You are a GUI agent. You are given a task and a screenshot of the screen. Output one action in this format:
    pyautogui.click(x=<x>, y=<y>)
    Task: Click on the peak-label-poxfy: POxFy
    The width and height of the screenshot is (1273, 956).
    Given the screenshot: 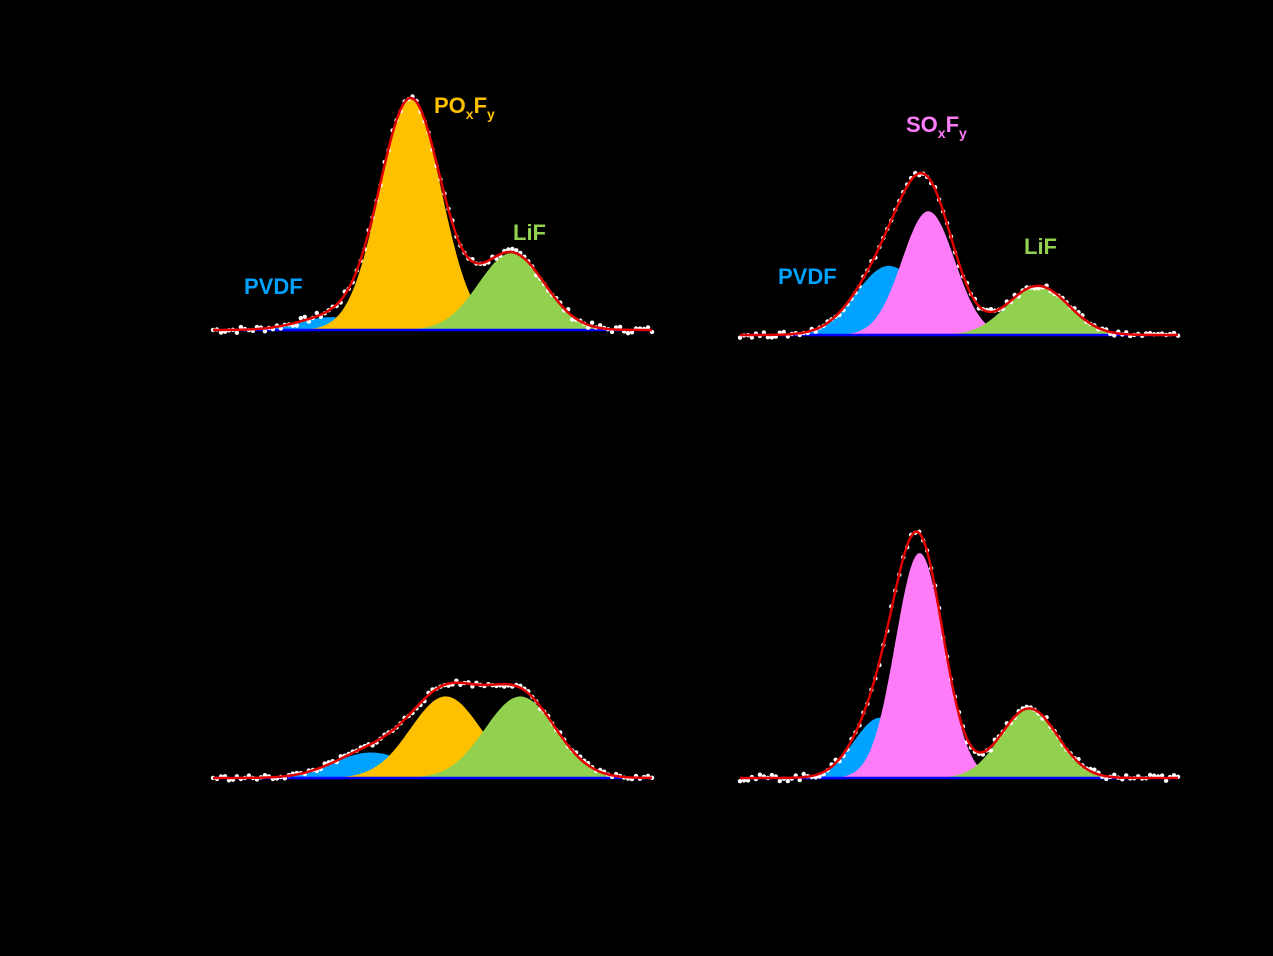 What is the action you would take?
    pyautogui.click(x=464, y=107)
    